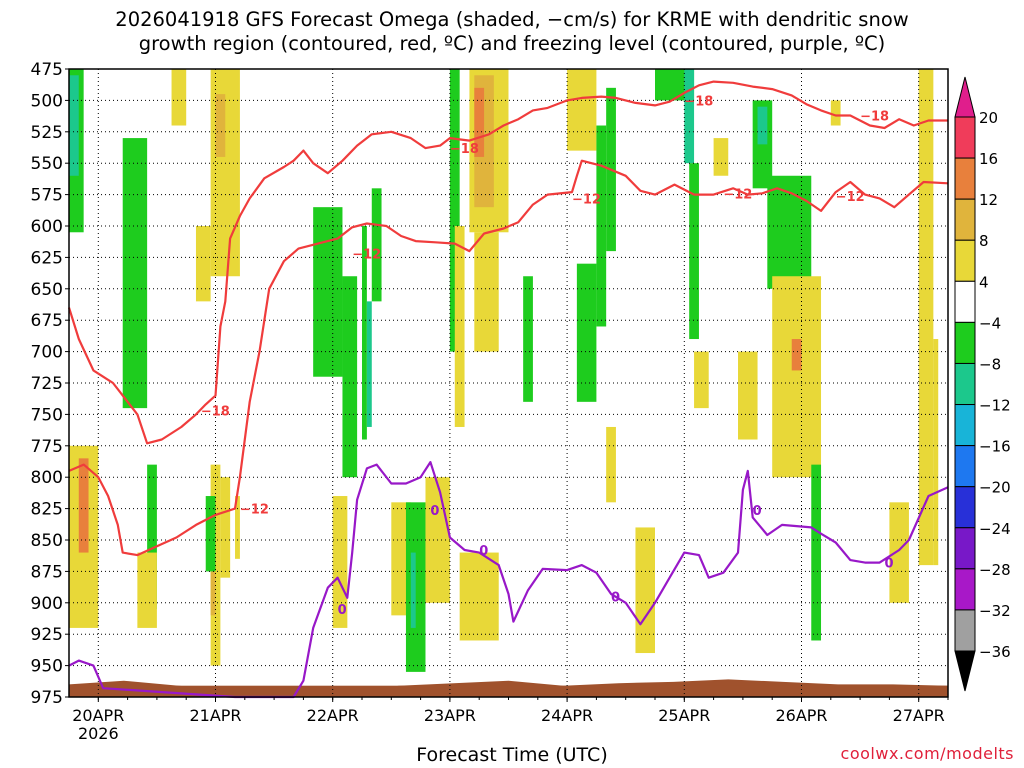 The height and width of the screenshot is (768, 1024). What do you see at coordinates (567, 715) in the screenshot?
I see `x-tick-label: 24APR` at bounding box center [567, 715].